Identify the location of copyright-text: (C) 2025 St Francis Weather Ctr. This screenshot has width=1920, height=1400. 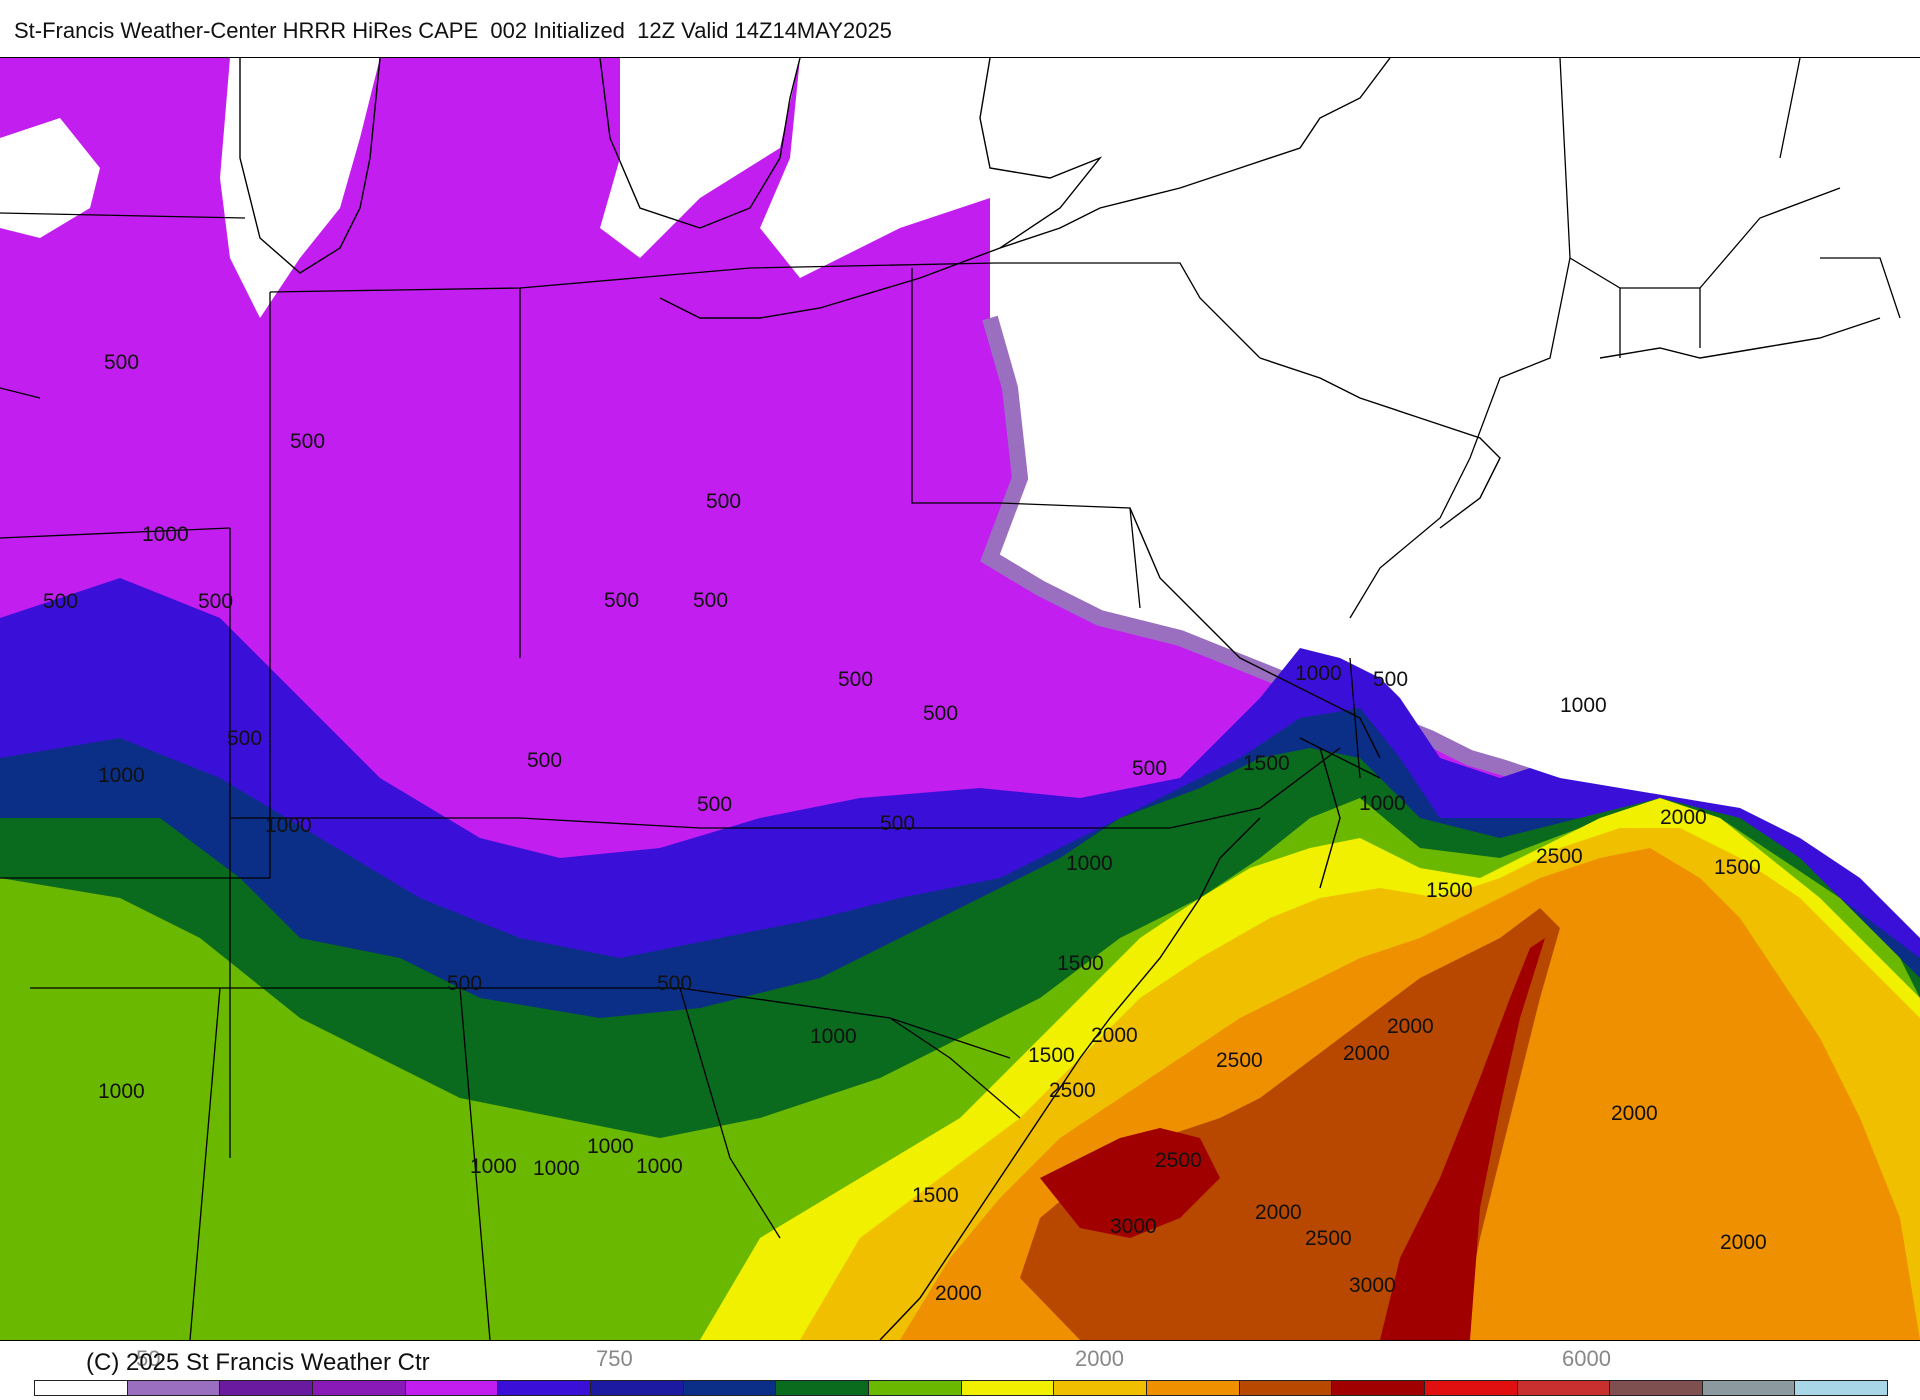
(258, 1362).